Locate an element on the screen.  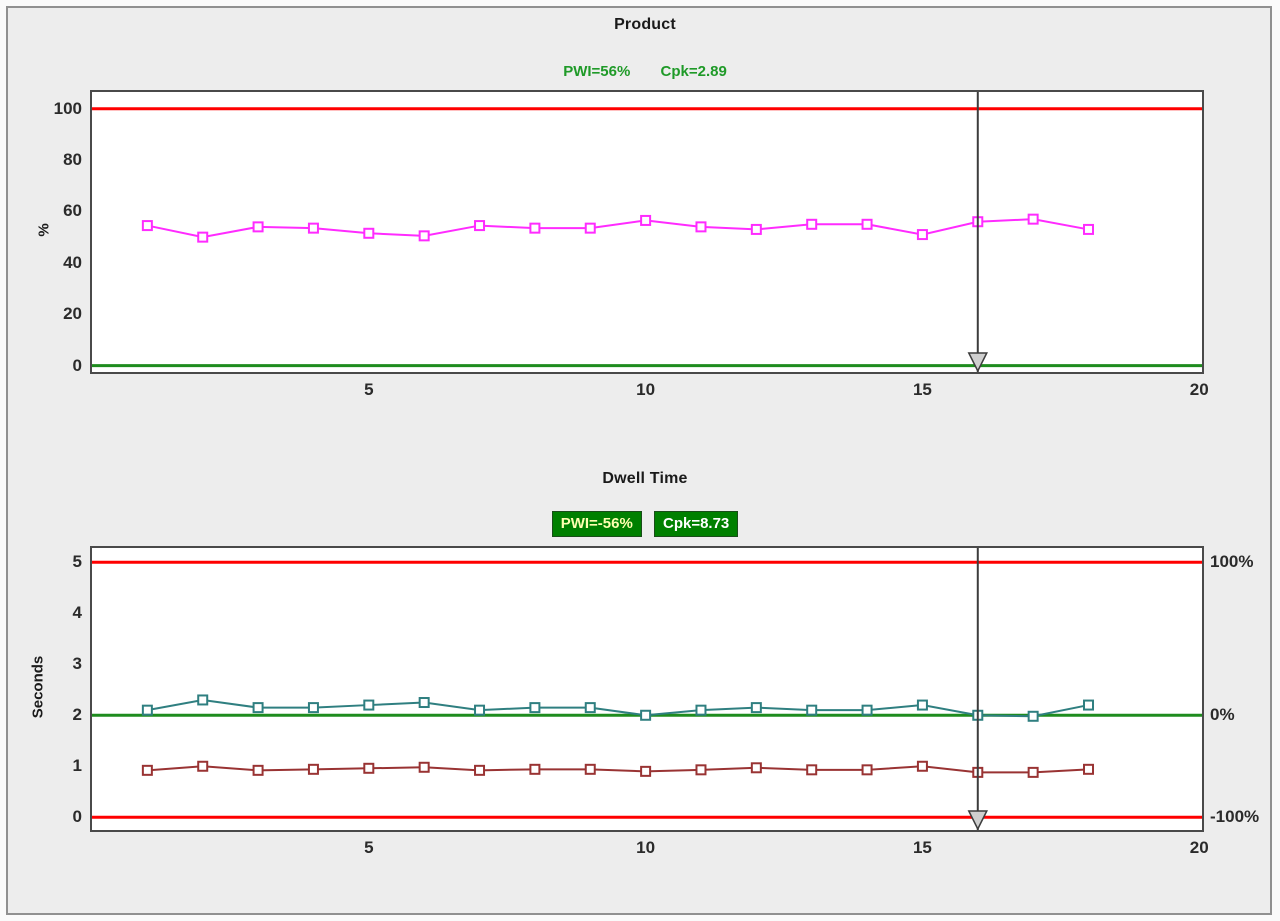
pwi-badge: PWI=-56% is located at coordinates (596, 524).